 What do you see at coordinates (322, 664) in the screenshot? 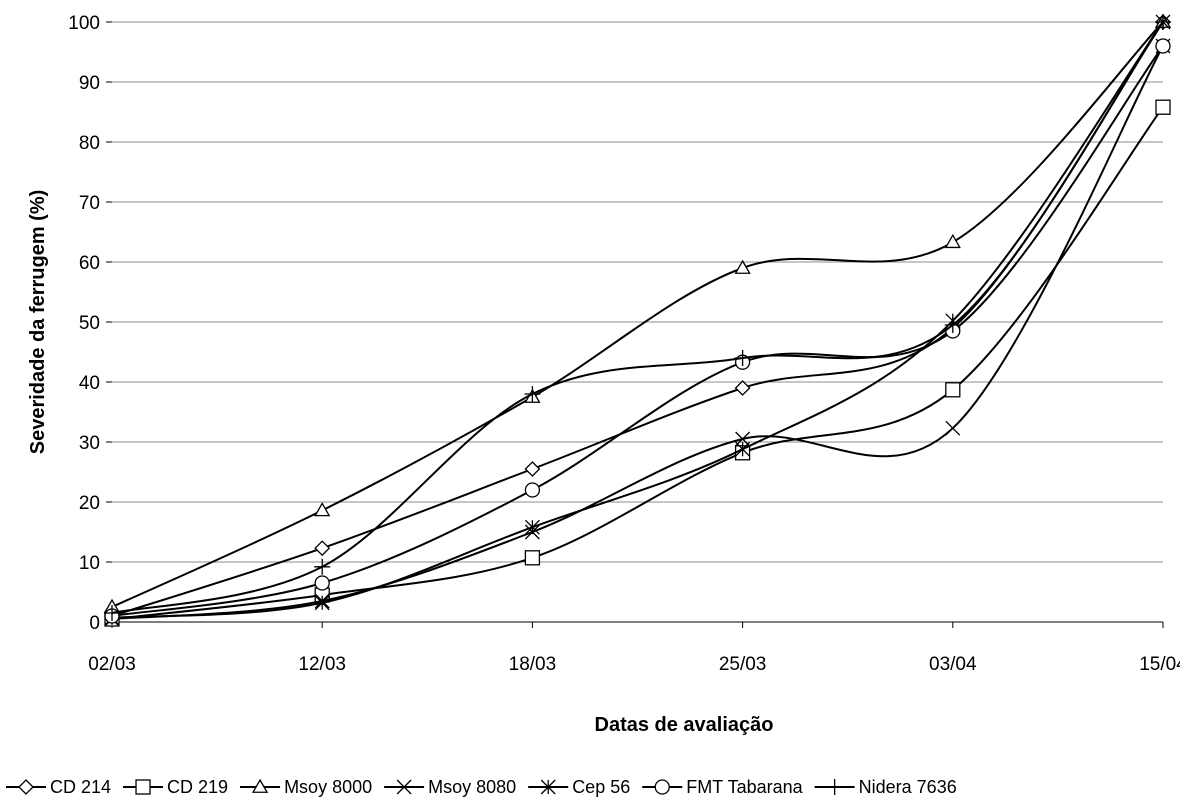
I see `x-tick-label: 12/03` at bounding box center [322, 664].